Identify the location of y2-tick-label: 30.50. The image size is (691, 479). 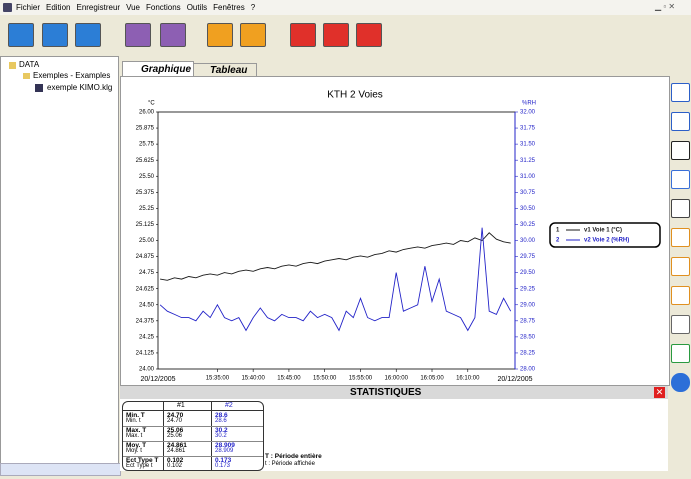
(528, 209).